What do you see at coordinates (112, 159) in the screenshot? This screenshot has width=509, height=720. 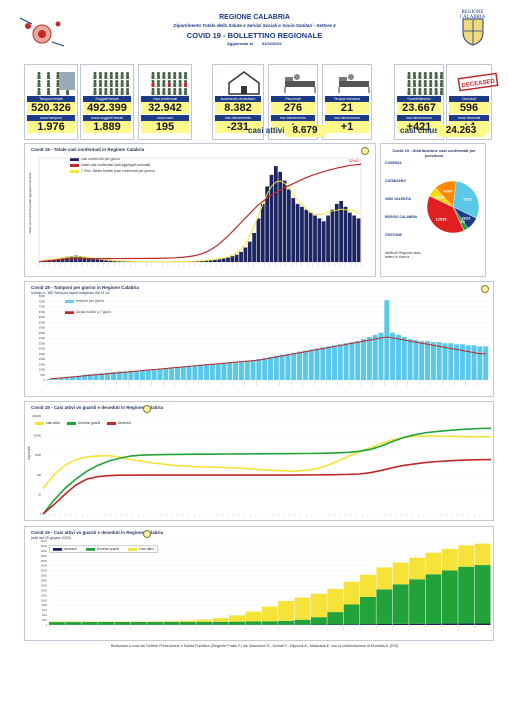 I see `legend-item: casi confermati per giorno` at bounding box center [112, 159].